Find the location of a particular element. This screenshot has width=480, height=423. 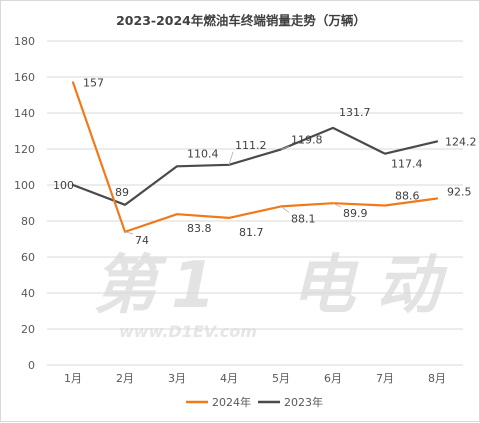

data-label: 81.7 is located at coordinates (251, 232).